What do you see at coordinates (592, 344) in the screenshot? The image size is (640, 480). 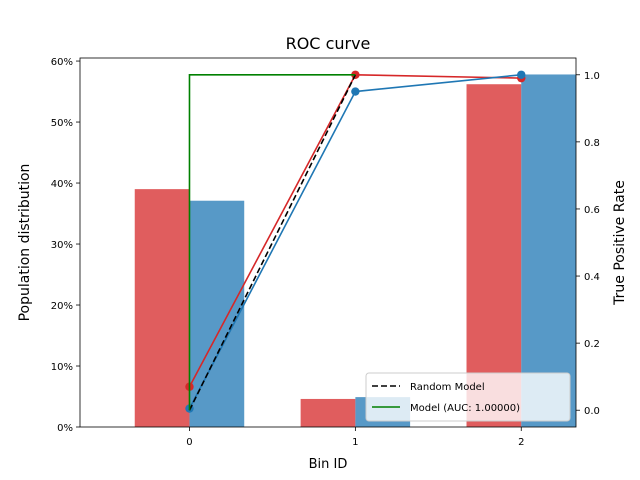 I see `right-tick-label: 0.2` at bounding box center [592, 344].